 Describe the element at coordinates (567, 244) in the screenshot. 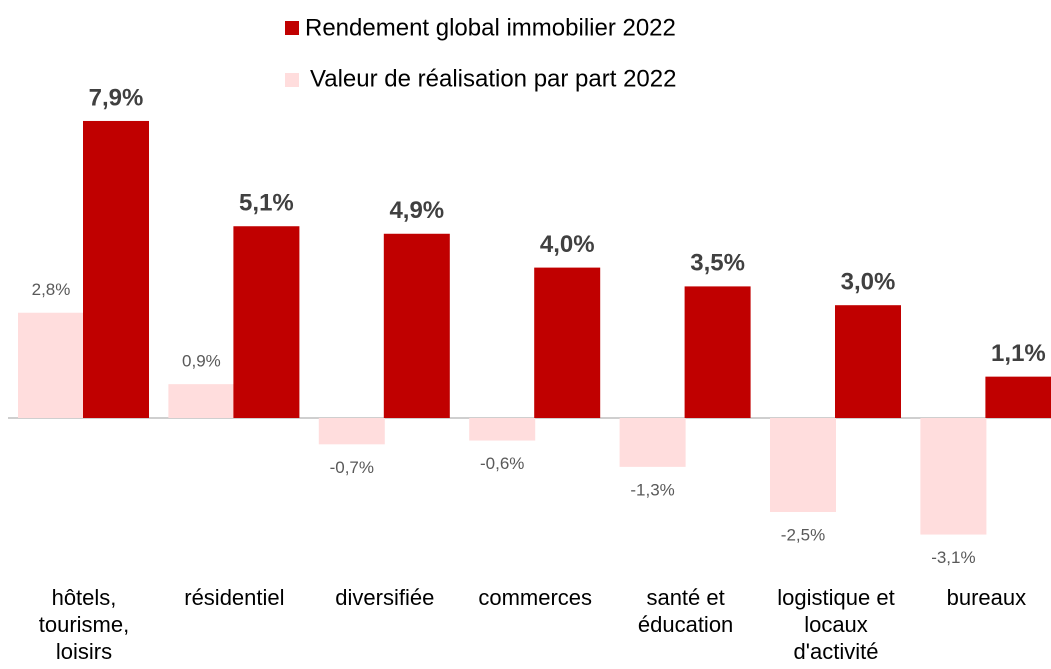

I see `data-label: 4,0%` at that location.